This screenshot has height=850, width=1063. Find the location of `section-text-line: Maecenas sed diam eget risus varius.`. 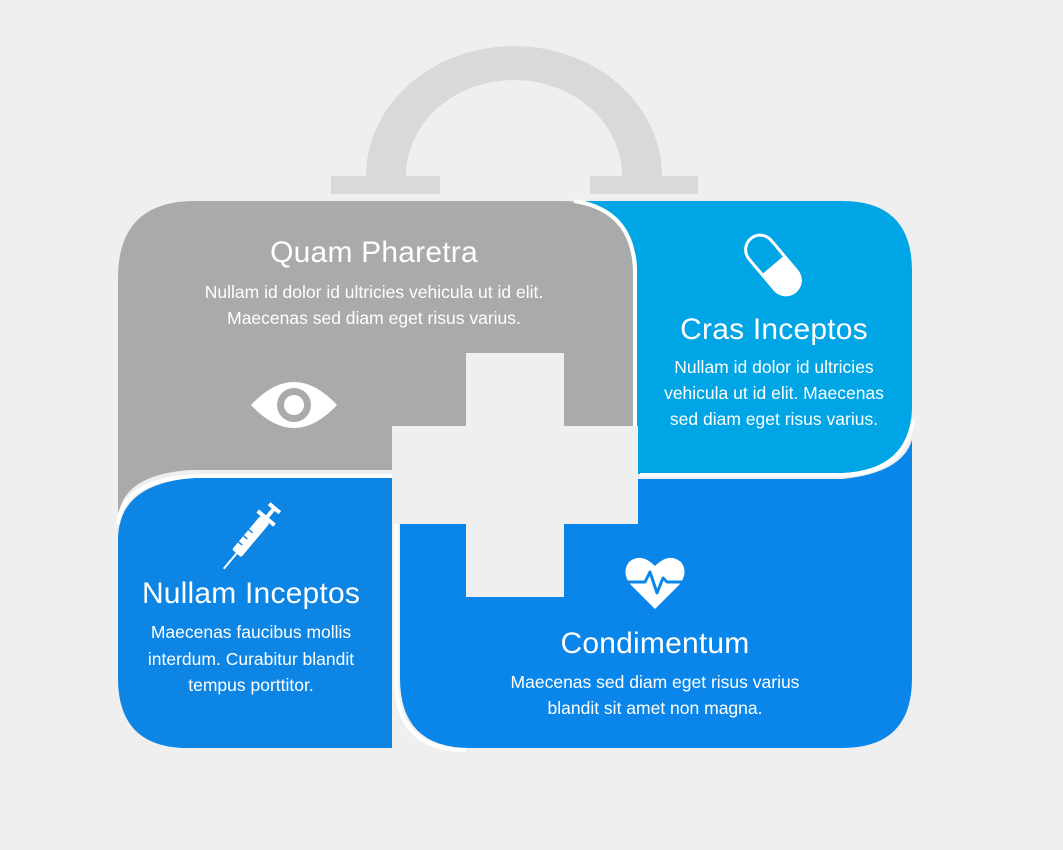

section-text-line: Maecenas sed diam eget risus varius. is located at coordinates (374, 318).